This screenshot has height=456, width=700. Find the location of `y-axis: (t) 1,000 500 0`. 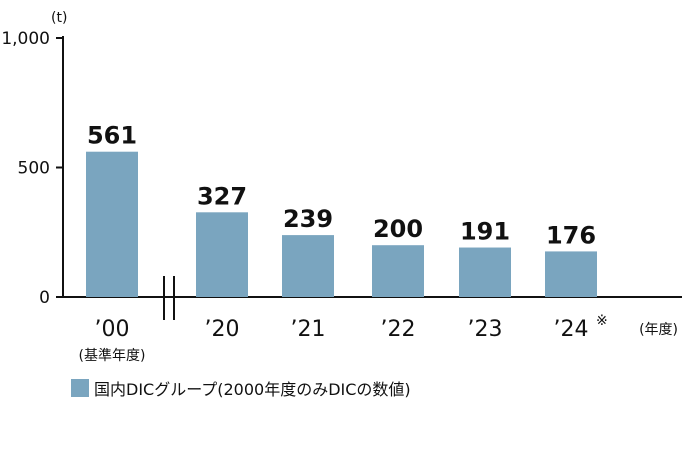

y-axis: (t) 1,000 500 0 is located at coordinates (34, 159).